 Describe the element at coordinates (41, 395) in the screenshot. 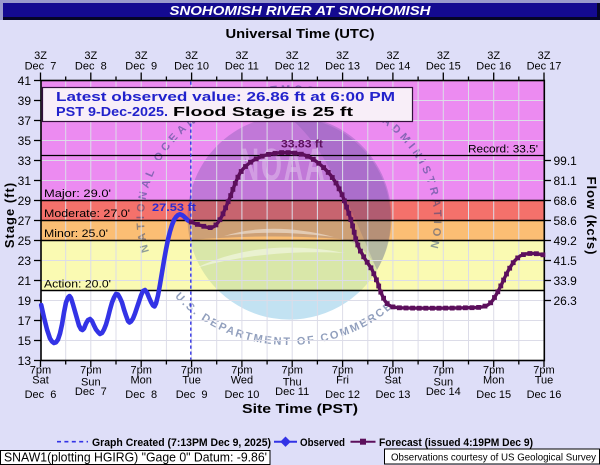

I see `svg-text: Dec 6` at that location.